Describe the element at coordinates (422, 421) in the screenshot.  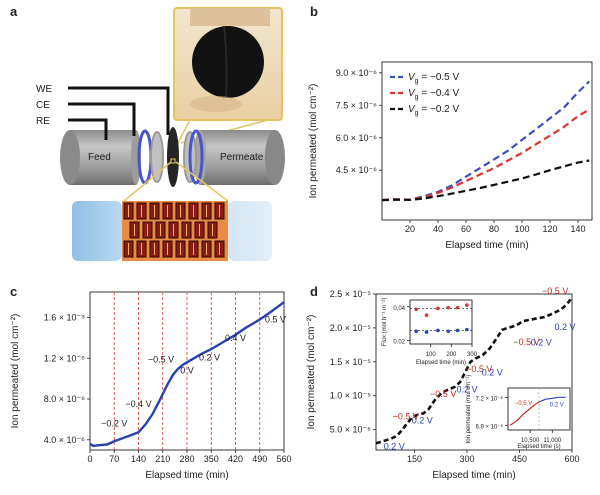
I see `voltage-annotation-2: 0.2 V` at that location.